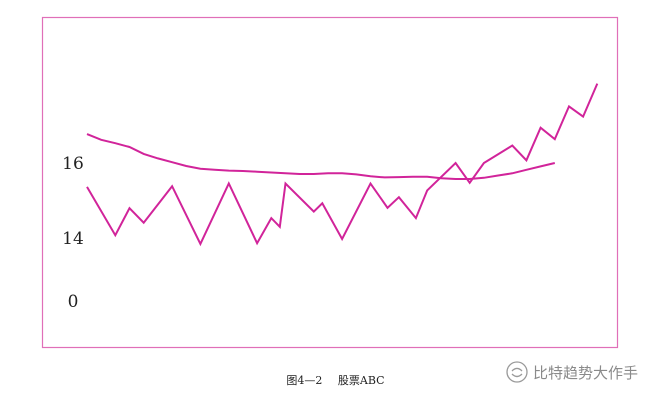 The width and height of the screenshot is (671, 400). Describe the element at coordinates (321, 156) in the screenshot. I see `moving-average-line` at that location.